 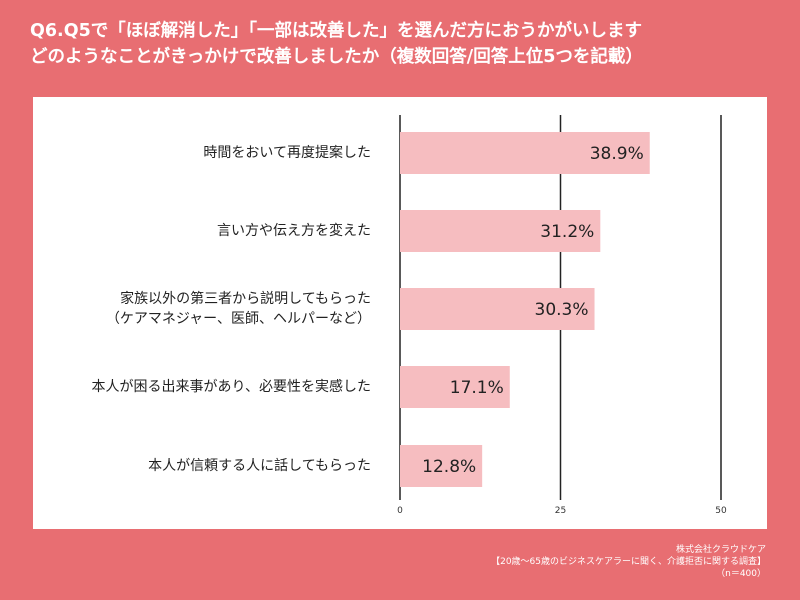 What do you see at coordinates (206, 231) in the screenshot?
I see `category-label-2: 言い方や伝え方を変えた` at bounding box center [206, 231].